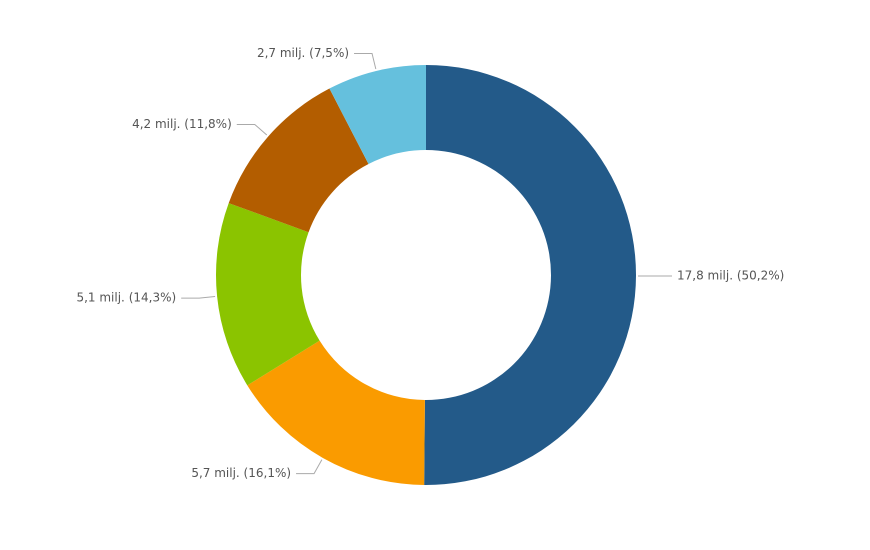  I want to click on data-label: 17,8 milj. (50,2%), so click(730, 276).